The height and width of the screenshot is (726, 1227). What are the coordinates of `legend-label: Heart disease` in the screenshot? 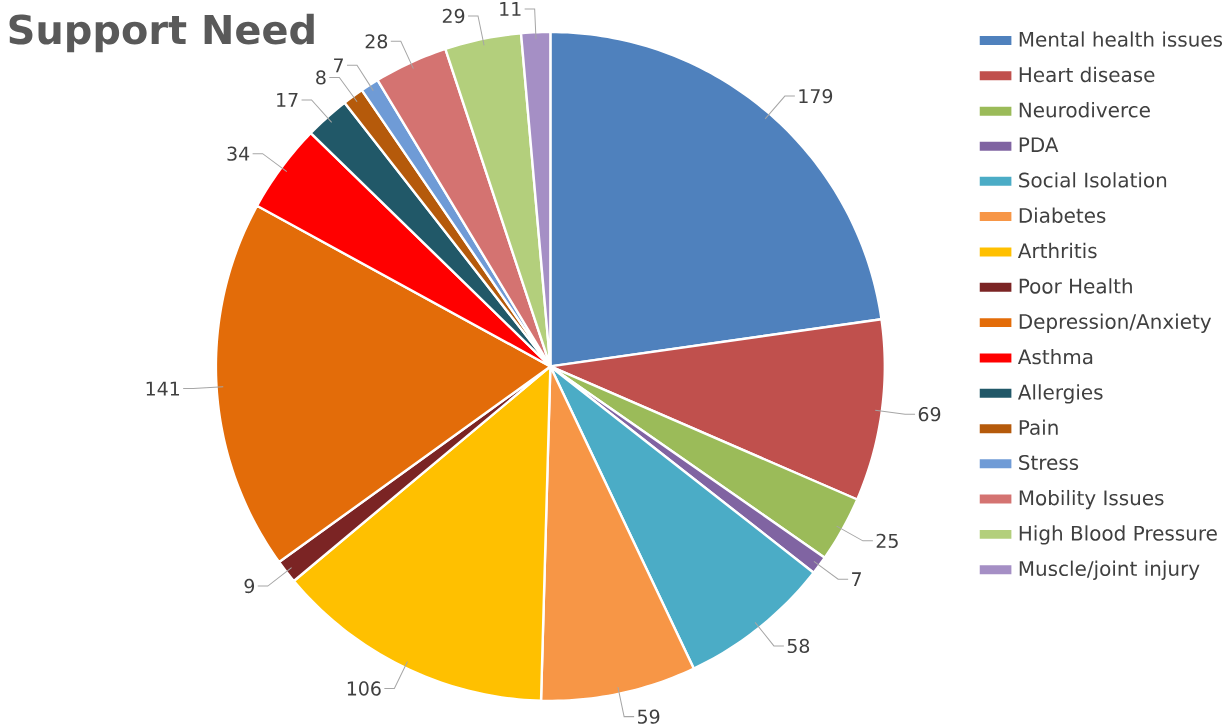 It's located at (1087, 74).